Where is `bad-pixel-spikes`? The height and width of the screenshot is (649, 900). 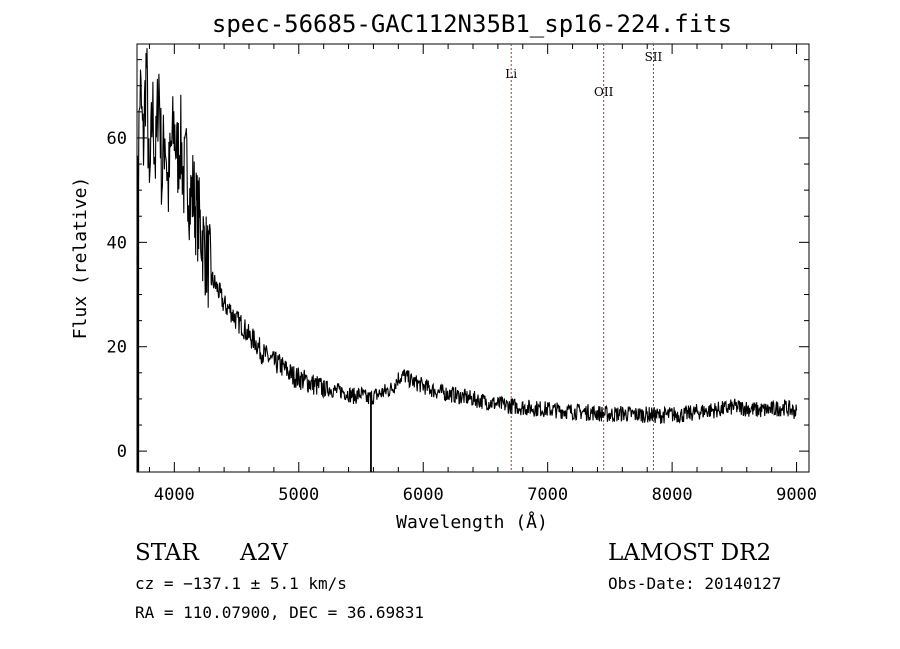
bad-pixel-spikes is located at coordinates (254, 318).